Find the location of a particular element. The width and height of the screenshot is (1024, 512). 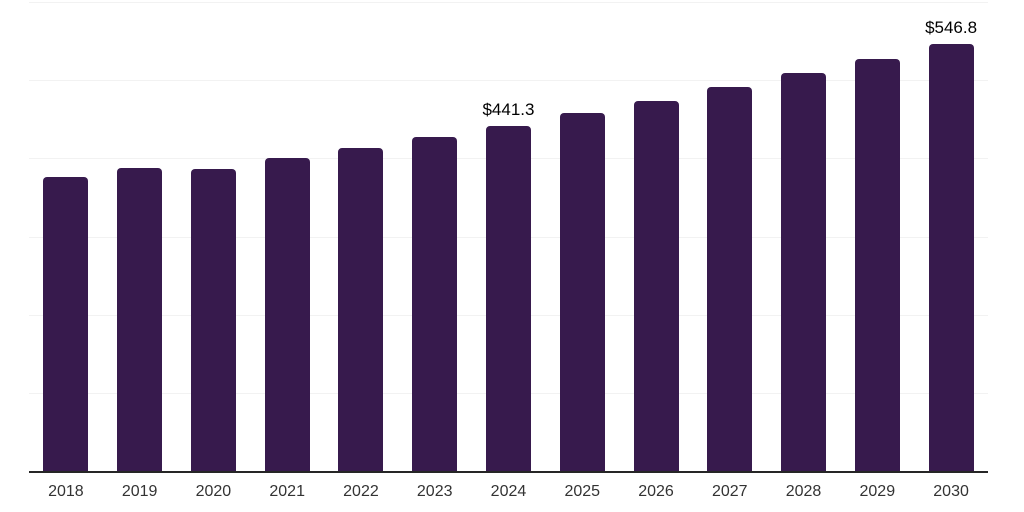

bar-2028 is located at coordinates (804, 271).